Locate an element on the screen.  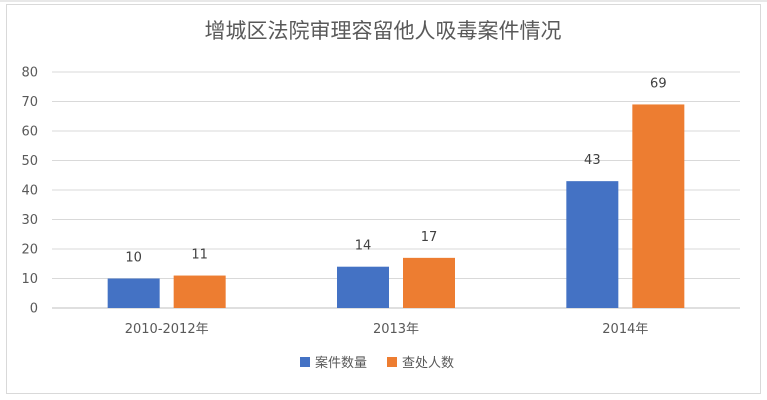
legend-label: 查处人数 is located at coordinates (428, 363).